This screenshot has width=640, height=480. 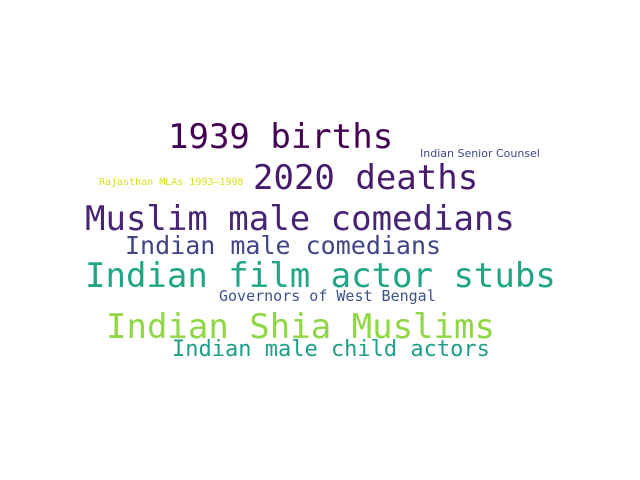 What do you see at coordinates (300, 219) in the screenshot?
I see `word-muslim-male-comedians: Muslim male comedians` at bounding box center [300, 219].